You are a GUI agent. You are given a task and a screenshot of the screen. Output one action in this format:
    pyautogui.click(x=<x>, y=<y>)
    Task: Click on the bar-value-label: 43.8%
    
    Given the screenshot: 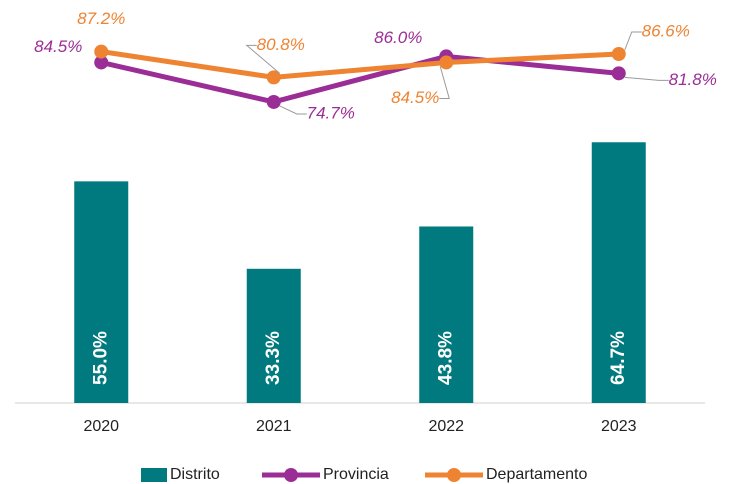 What is the action you would take?
    pyautogui.click(x=445, y=358)
    